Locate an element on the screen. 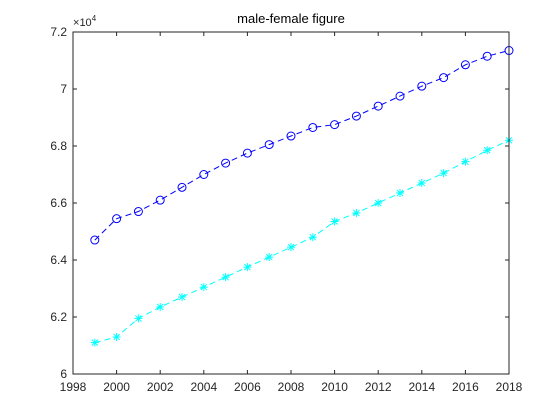 The image size is (560, 420). y-tick-label: 6 is located at coordinates (63, 374).